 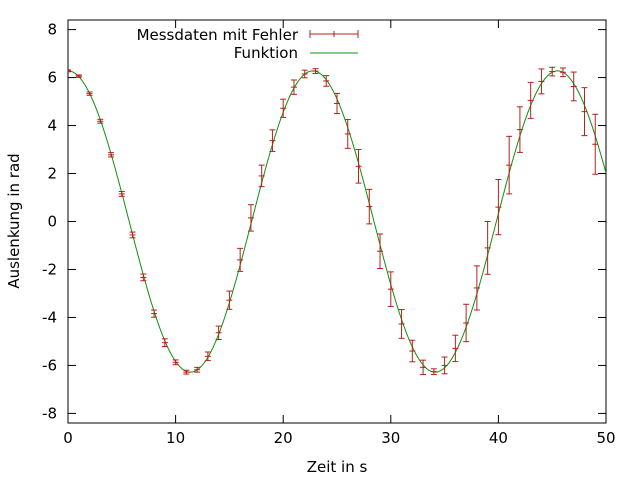 I want to click on y-tick-label: -2, so click(x=49, y=269).